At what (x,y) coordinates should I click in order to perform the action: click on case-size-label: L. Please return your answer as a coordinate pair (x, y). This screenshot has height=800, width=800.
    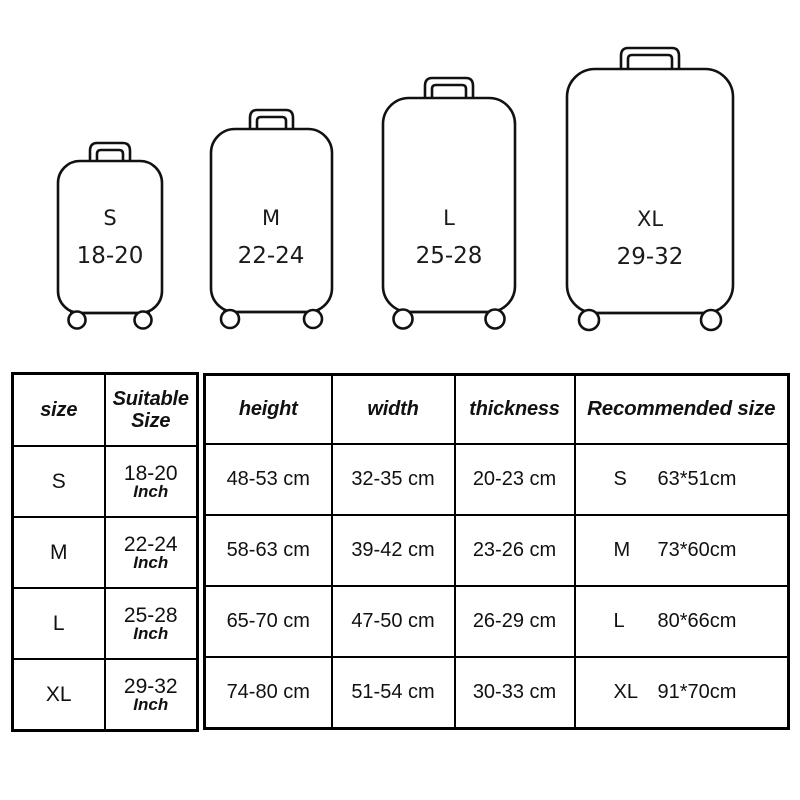
    Looking at the image, I should click on (449, 218).